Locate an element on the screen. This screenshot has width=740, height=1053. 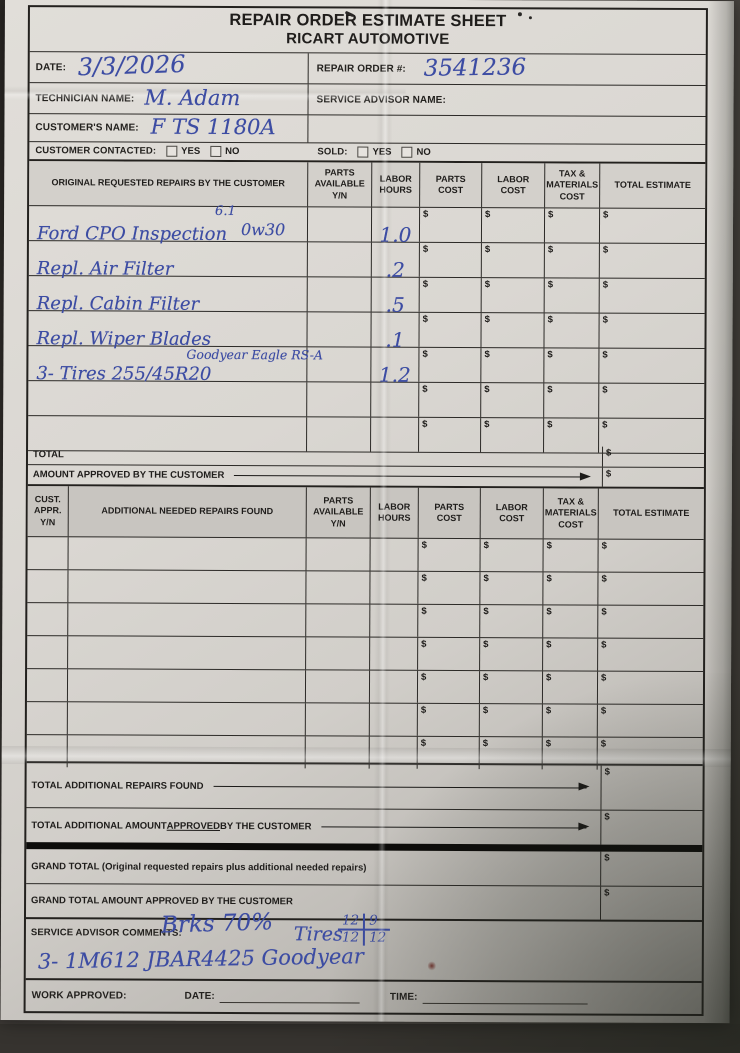
repair-description-cell: Goodyear Eagle RS-A 3- Tires 255/45R20 is located at coordinates (167, 363).